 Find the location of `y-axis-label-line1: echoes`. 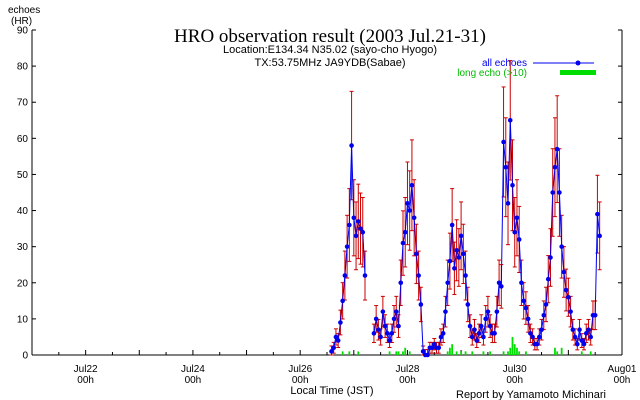

y-axis-label-line1: echoes is located at coordinates (24, 10).